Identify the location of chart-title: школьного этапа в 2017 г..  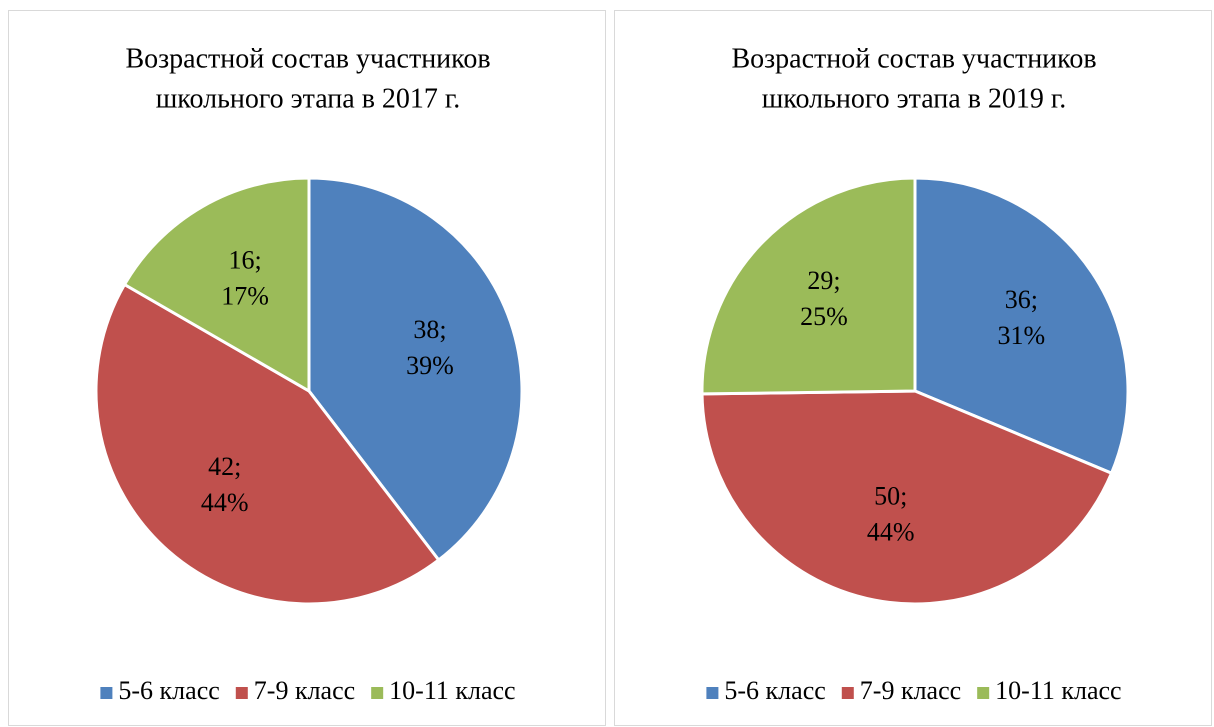
(308, 98).